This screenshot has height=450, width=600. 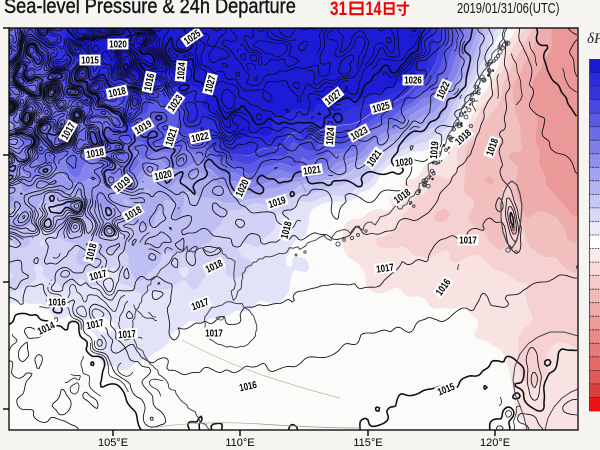 What do you see at coordinates (210, 84) in the screenshot?
I see `svg-text: 1027` at bounding box center [210, 84].